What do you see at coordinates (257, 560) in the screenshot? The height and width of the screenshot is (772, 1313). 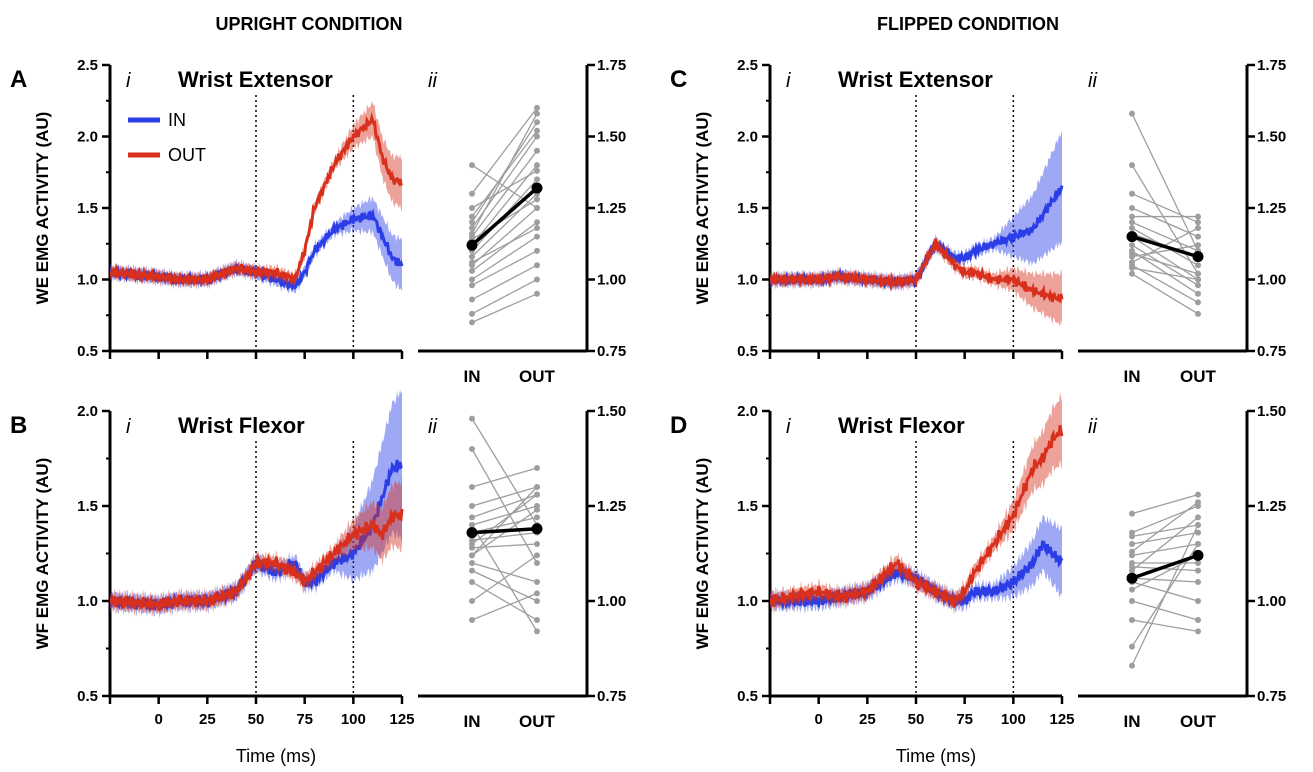 I see `panel-B-out-line` at bounding box center [257, 560].